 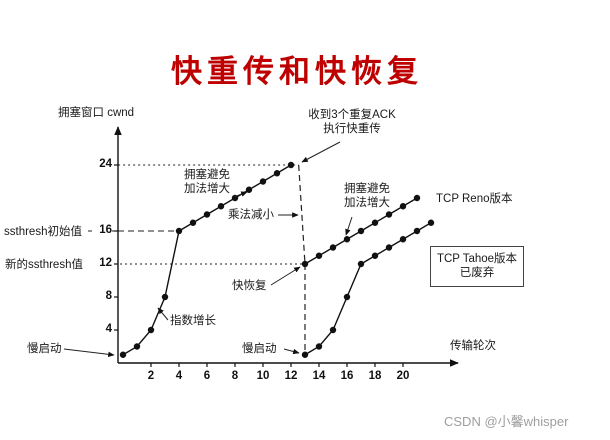 What do you see at coordinates (89, 353) in the screenshot?
I see `annotation-arrow-slow-start-left` at bounding box center [89, 353].